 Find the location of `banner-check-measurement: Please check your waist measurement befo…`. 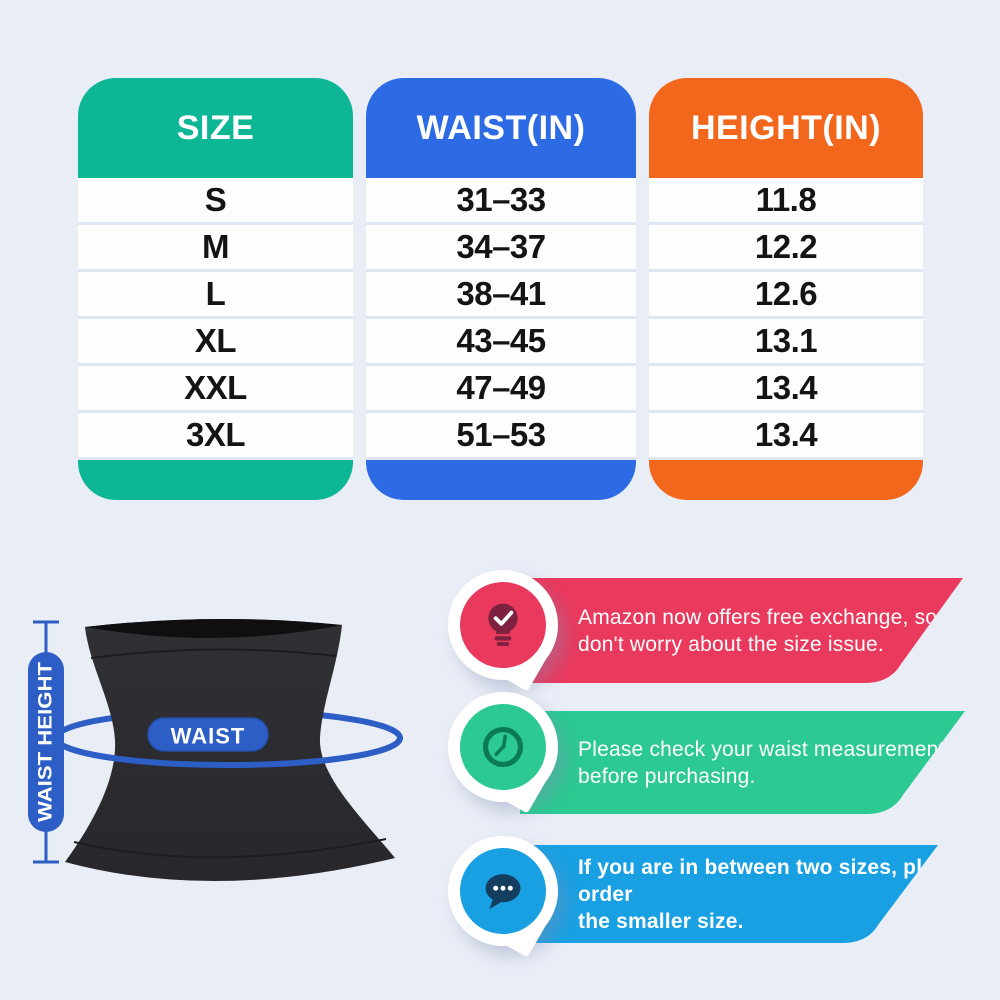

banner-check-measurement: Please check your waist measurement befo… is located at coordinates (742, 762).